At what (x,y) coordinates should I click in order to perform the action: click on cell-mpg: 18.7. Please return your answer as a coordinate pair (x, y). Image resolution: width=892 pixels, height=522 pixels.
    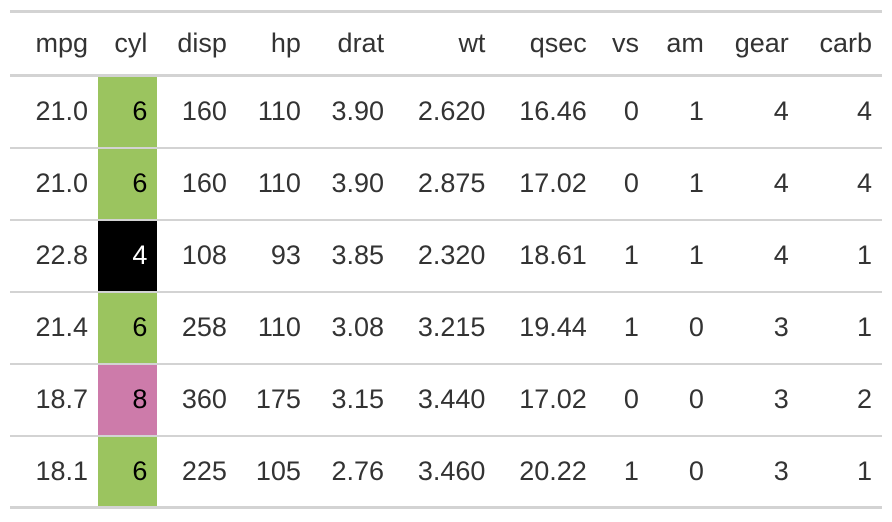
    Looking at the image, I should click on (61, 399).